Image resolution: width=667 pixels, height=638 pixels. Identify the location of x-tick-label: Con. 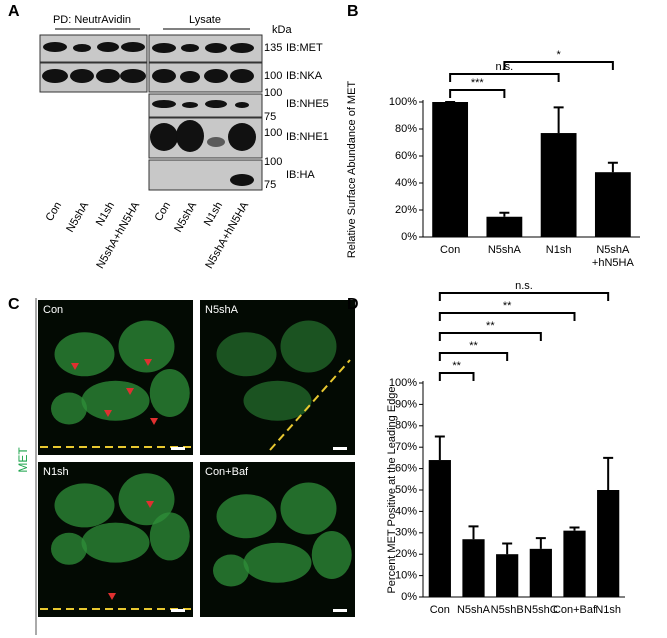
(450, 250).